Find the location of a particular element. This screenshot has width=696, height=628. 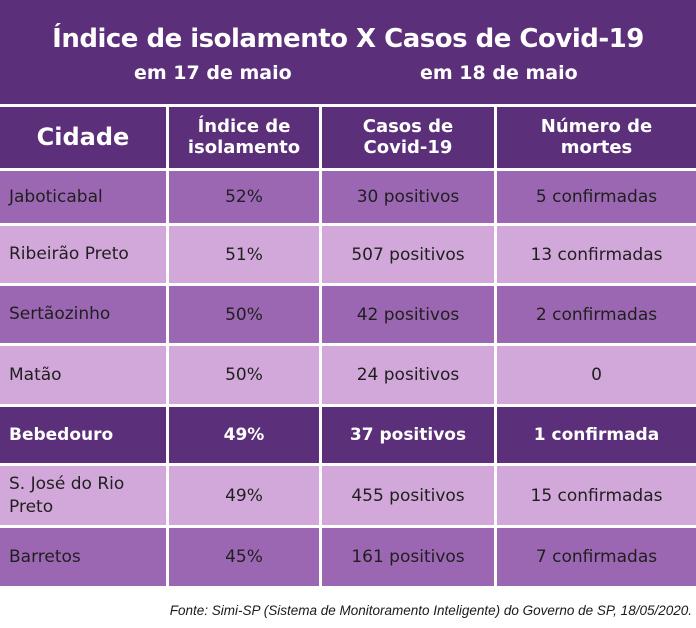

cases-cell: 507 positivos is located at coordinates (408, 254).